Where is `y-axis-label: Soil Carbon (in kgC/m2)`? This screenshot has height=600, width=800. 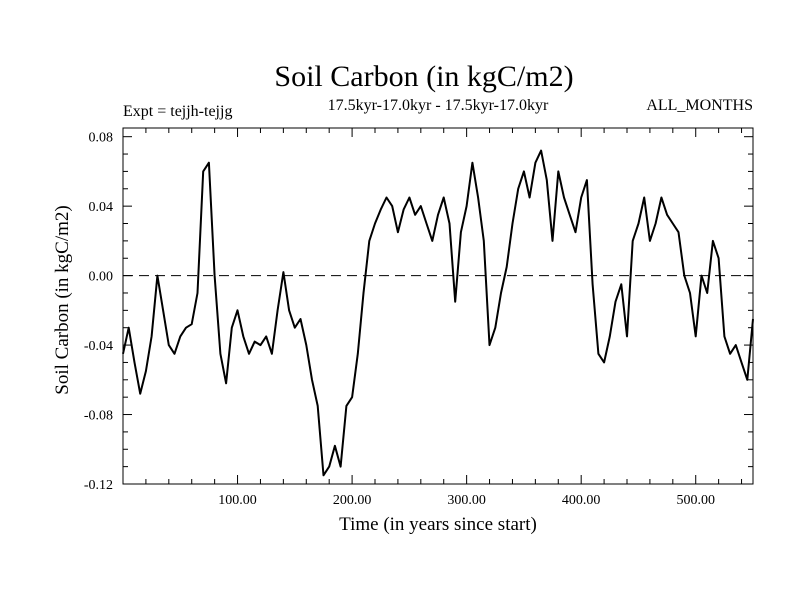 y-axis-label: Soil Carbon (in kgC/m2) is located at coordinates (62, 299).